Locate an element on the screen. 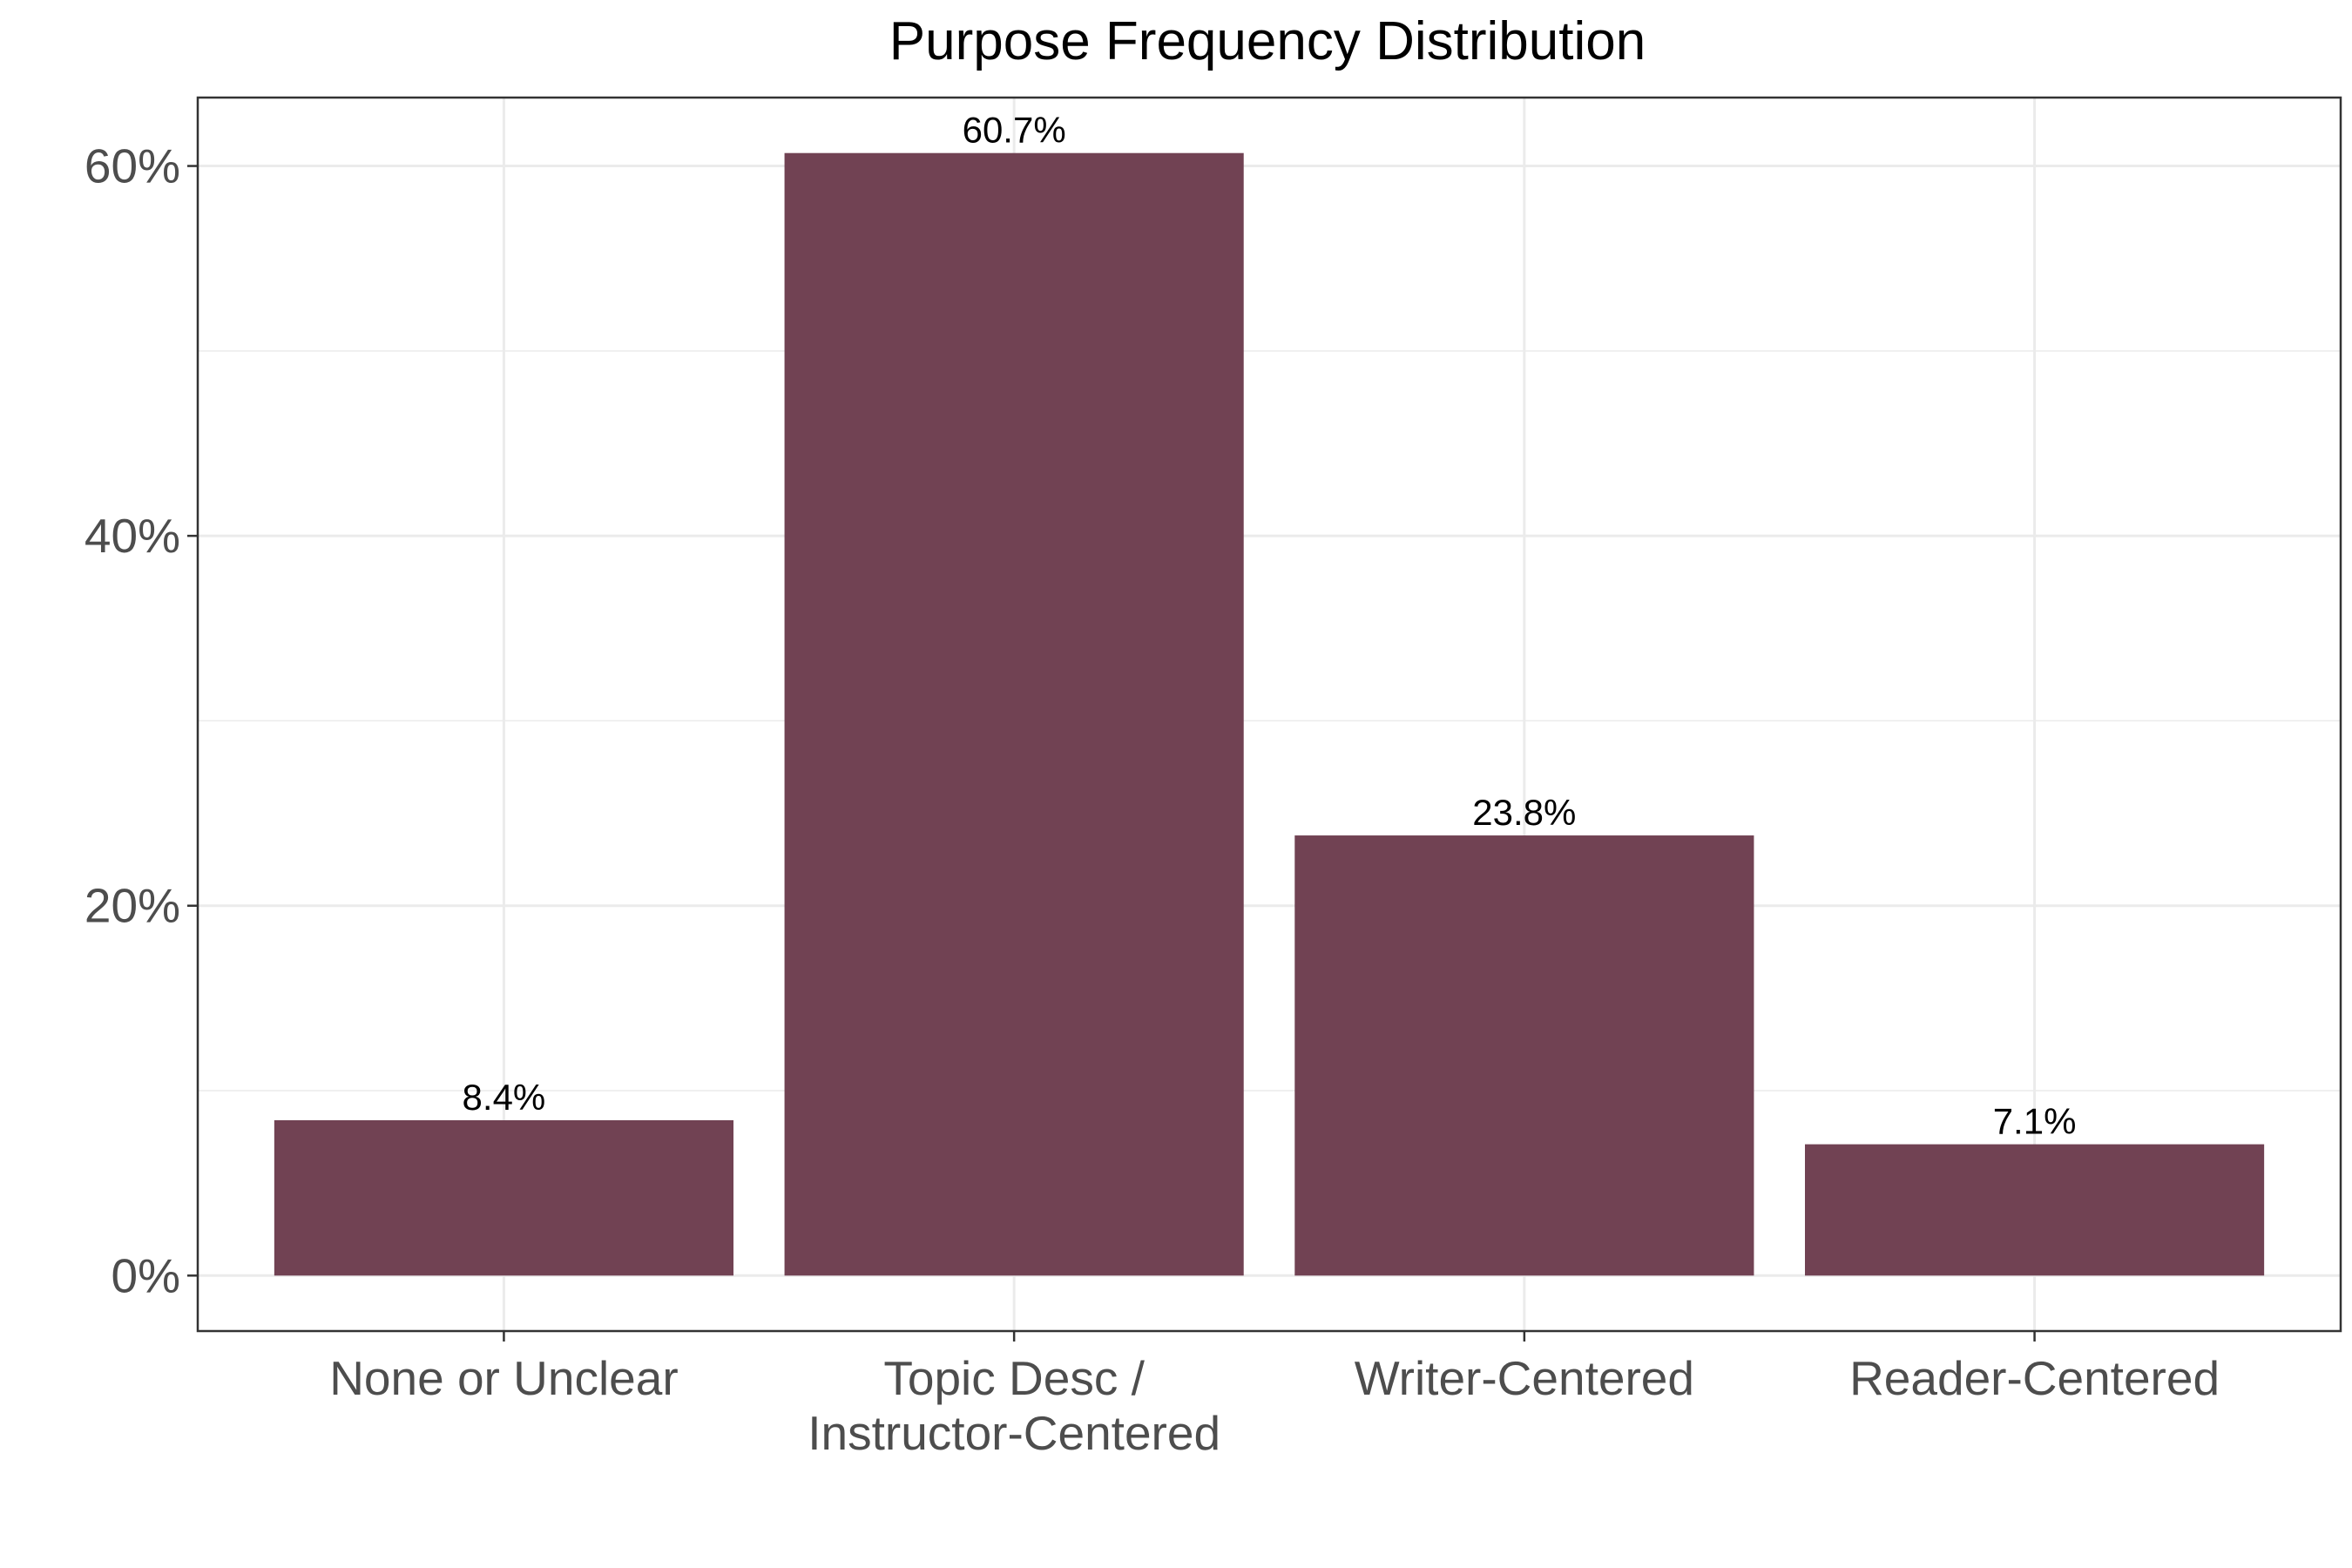  x-tick-label: Writer-Centered is located at coordinates (1525, 1378).